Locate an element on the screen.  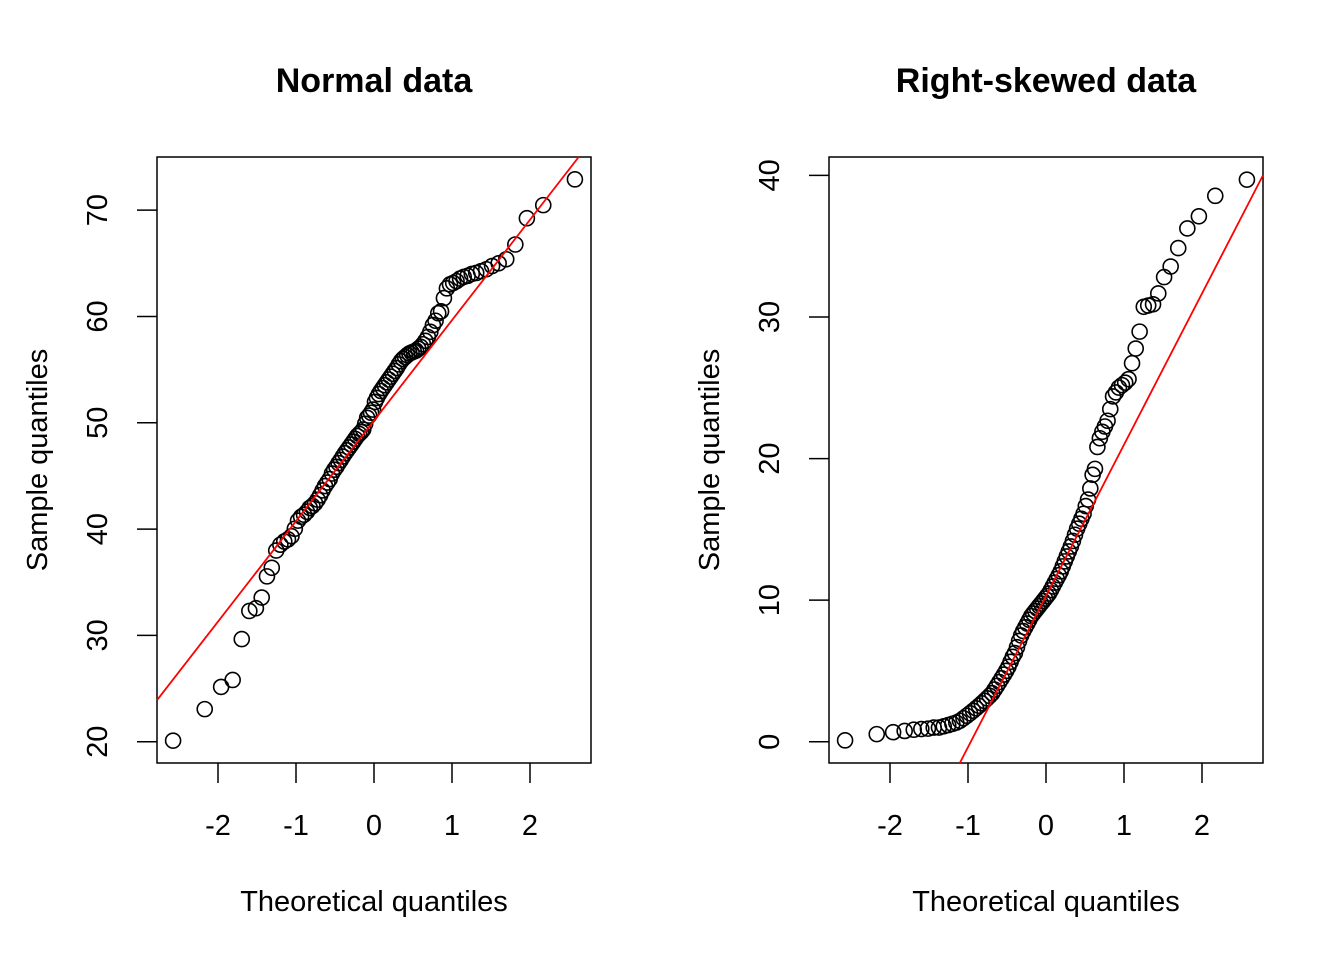
chart-title: Right-skewed data is located at coordinates (1046, 81).